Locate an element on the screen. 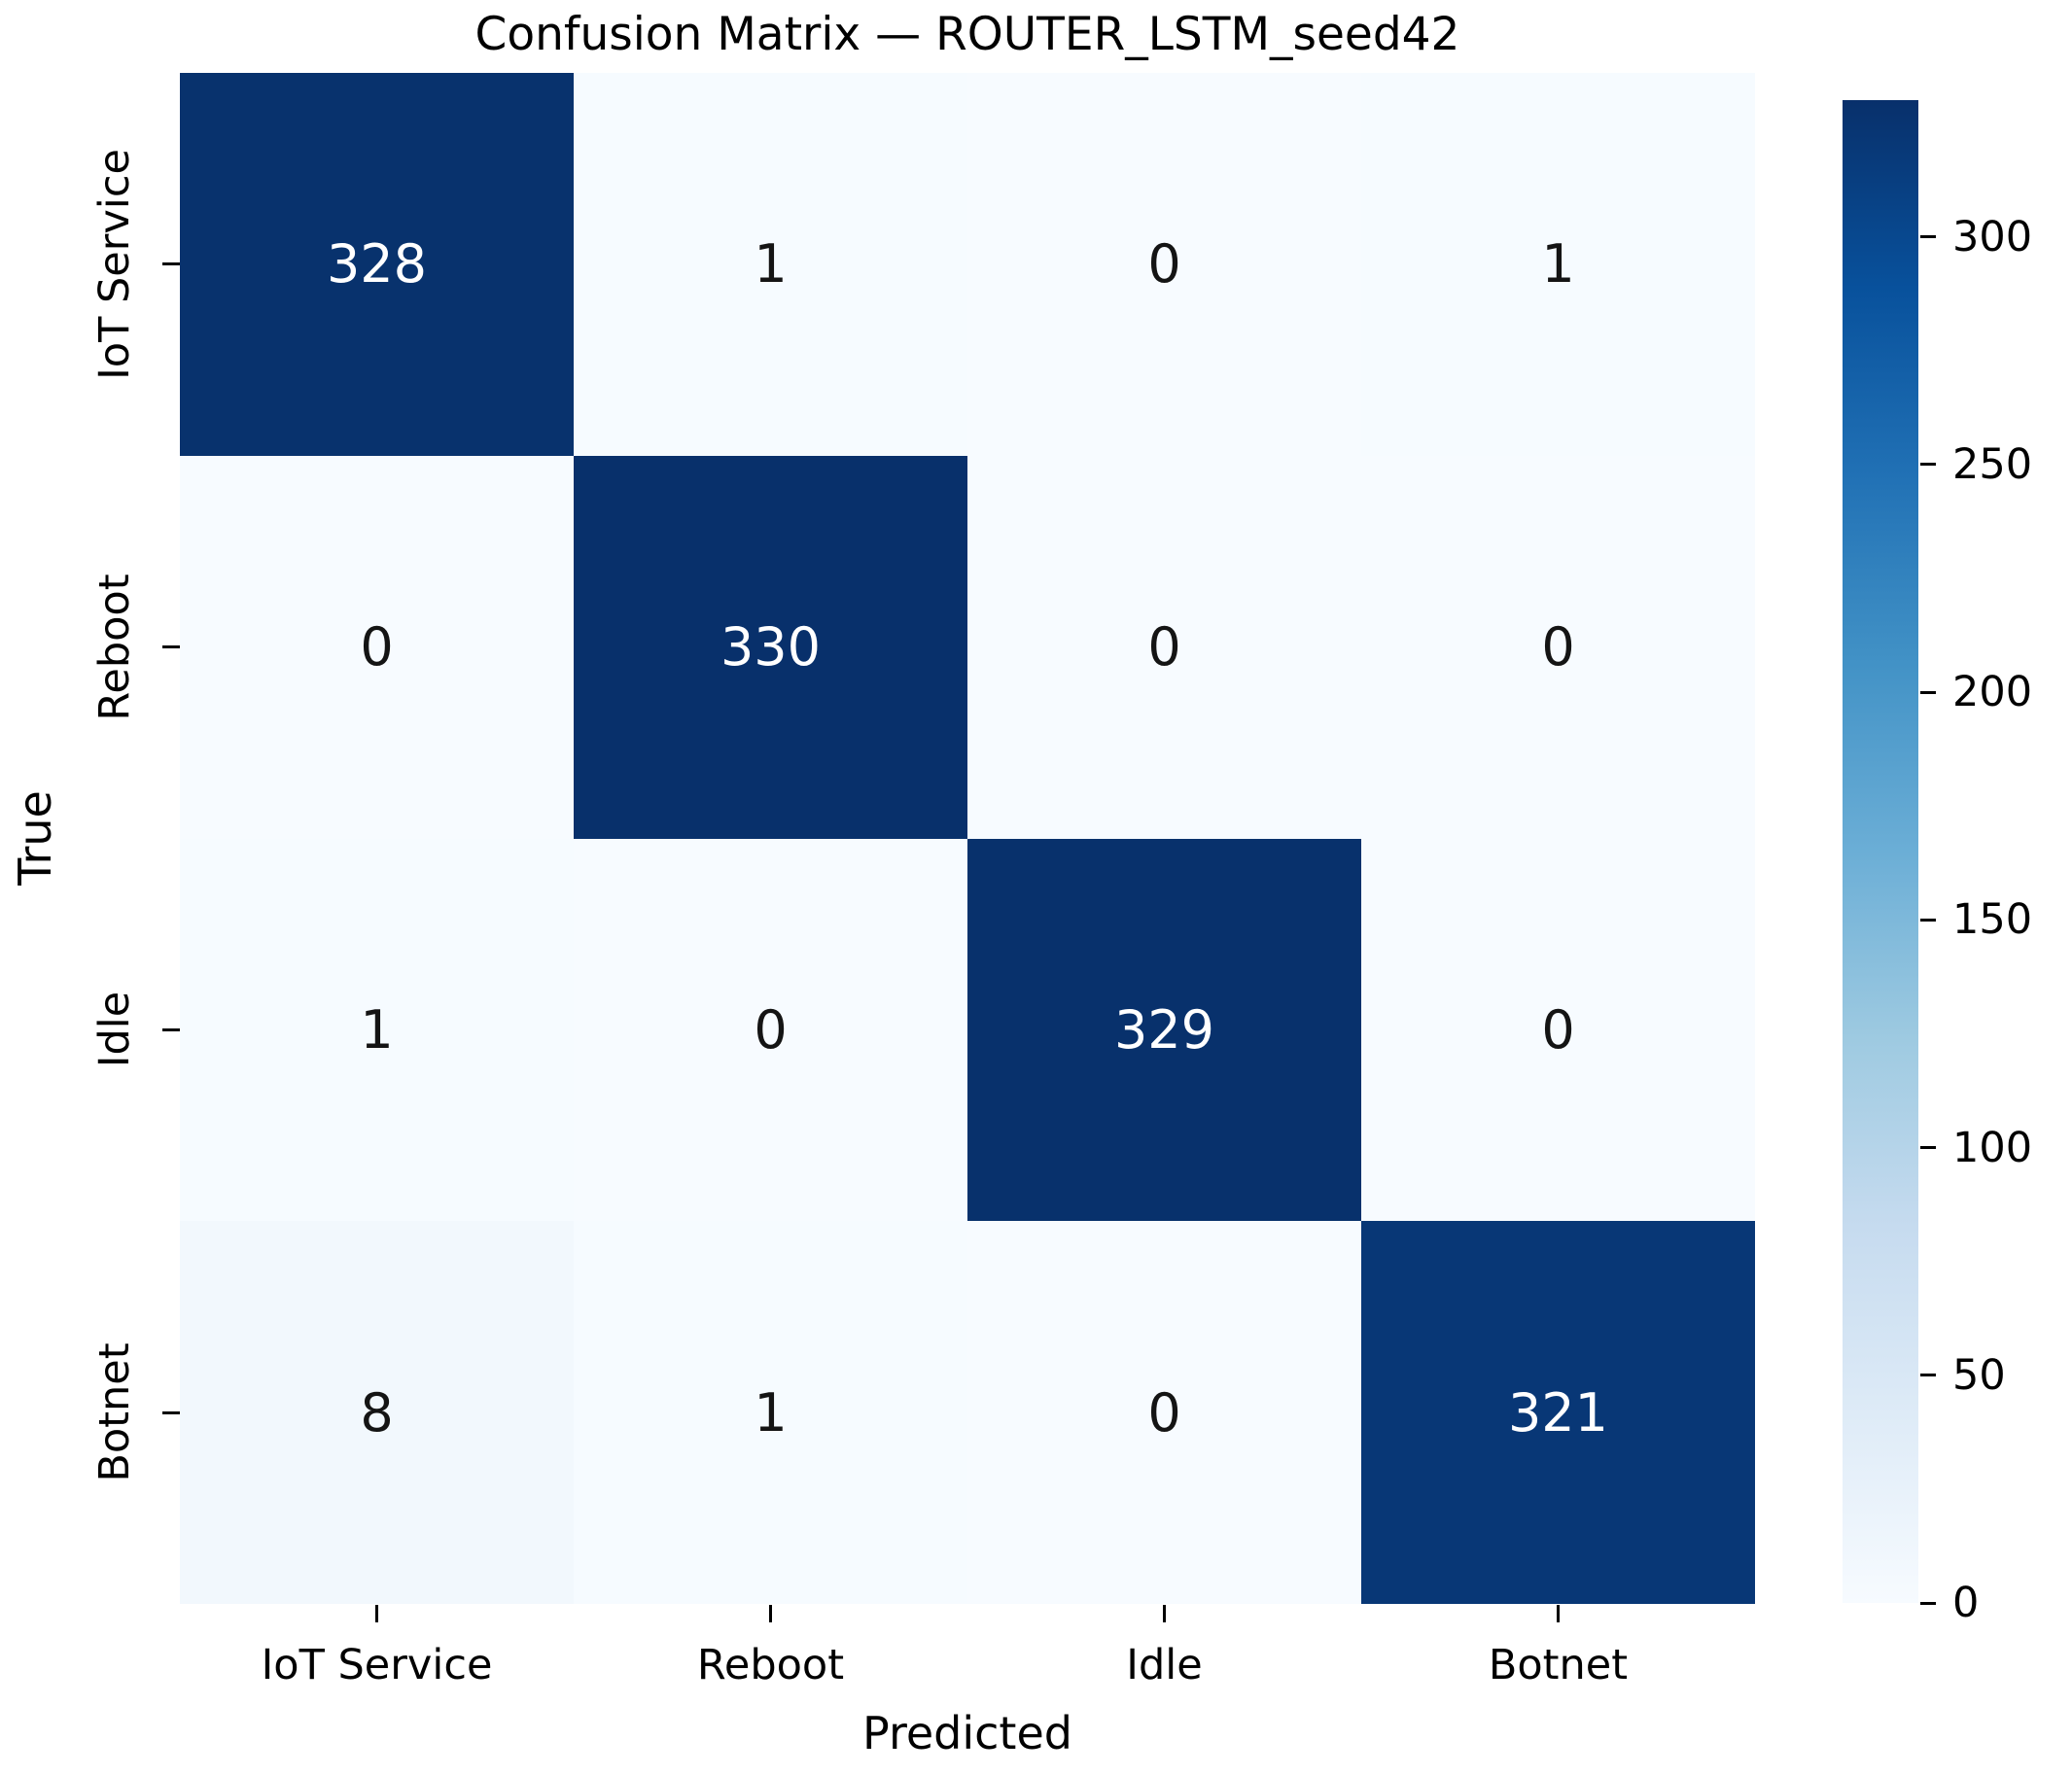 The width and height of the screenshot is (2072, 1775). heatmap-cell: 329 is located at coordinates (1164, 1030).